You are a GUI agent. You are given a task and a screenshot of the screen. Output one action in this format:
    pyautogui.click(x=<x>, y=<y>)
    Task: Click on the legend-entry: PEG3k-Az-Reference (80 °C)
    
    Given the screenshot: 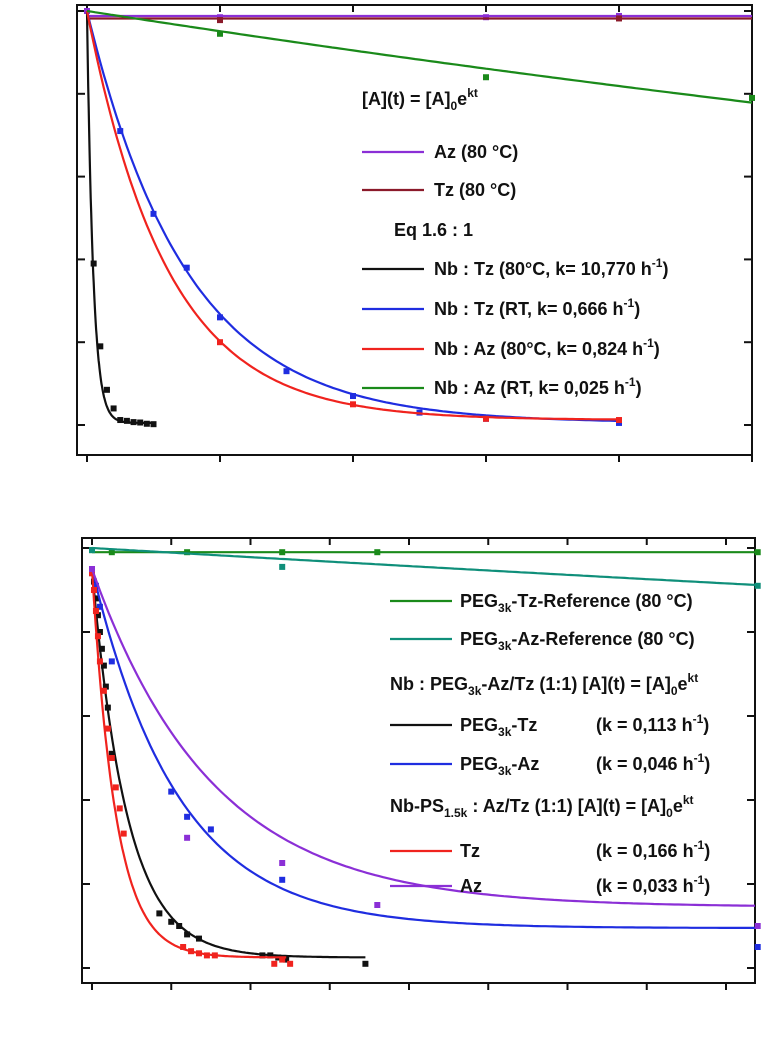 What is the action you would take?
    pyautogui.click(x=577, y=641)
    